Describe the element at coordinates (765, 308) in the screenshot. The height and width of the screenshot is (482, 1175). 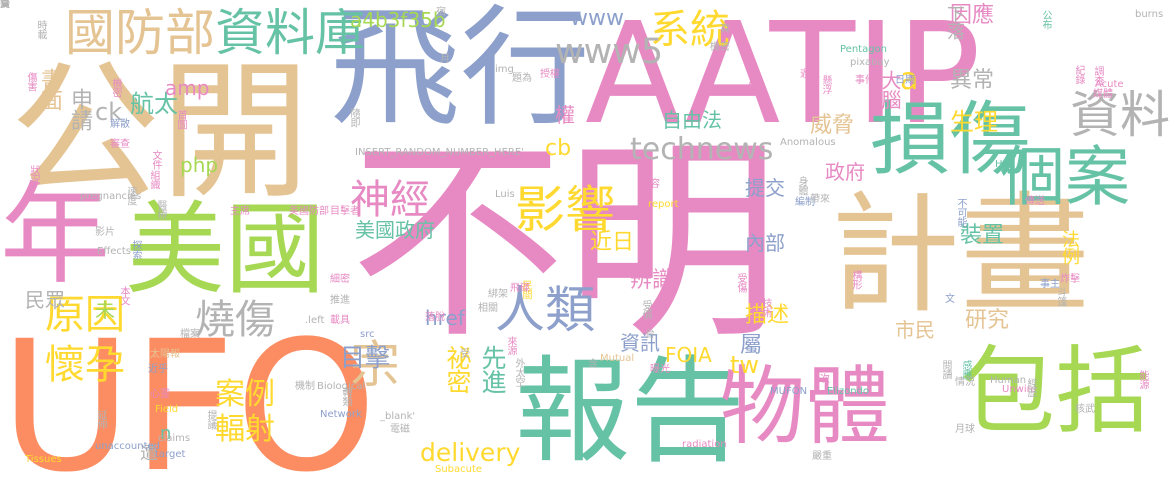
I see `cloud-word: 技術` at that location.